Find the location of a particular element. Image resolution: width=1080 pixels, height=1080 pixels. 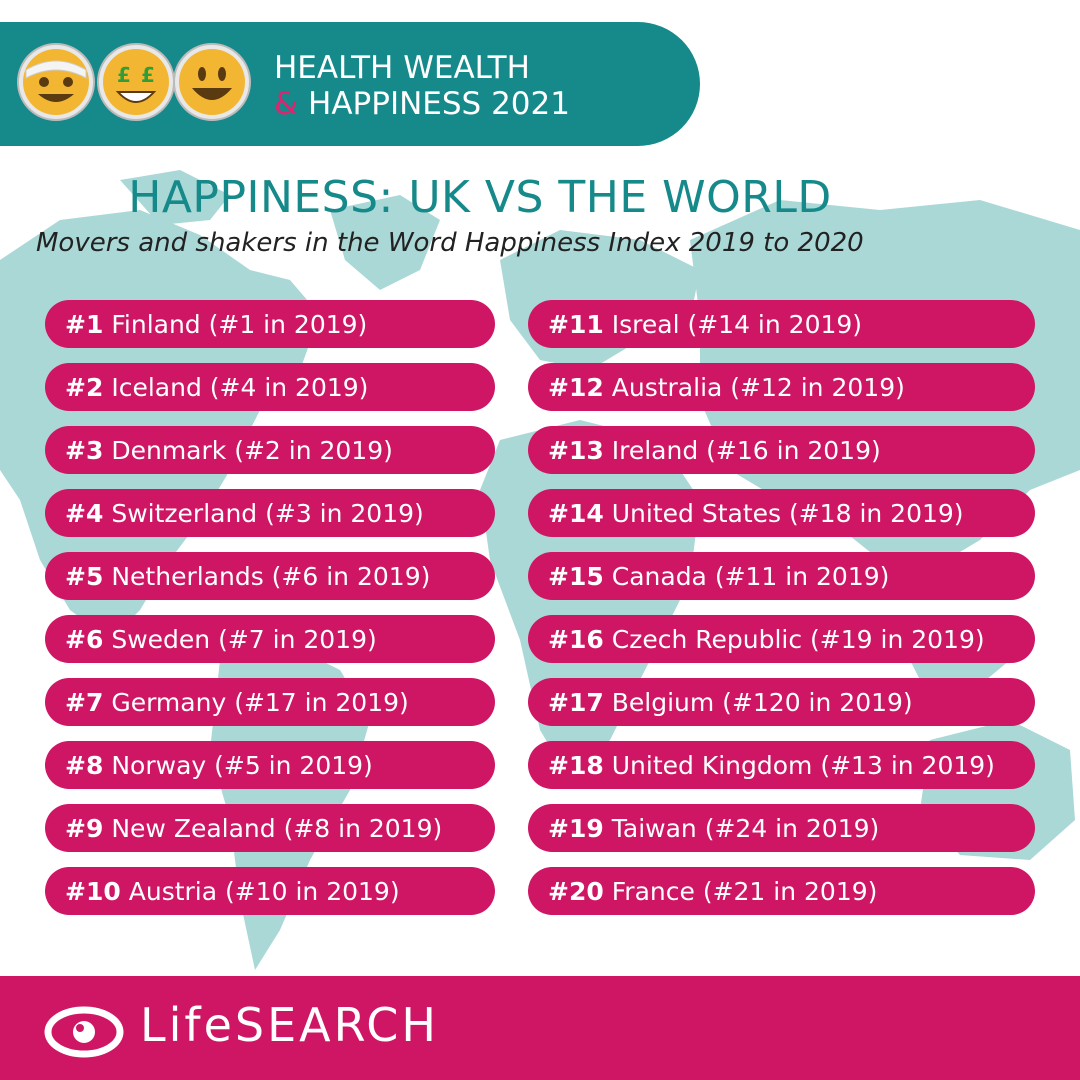

ranking-pill: #15 Canada (#11 in 2019) is located at coordinates (781, 576).